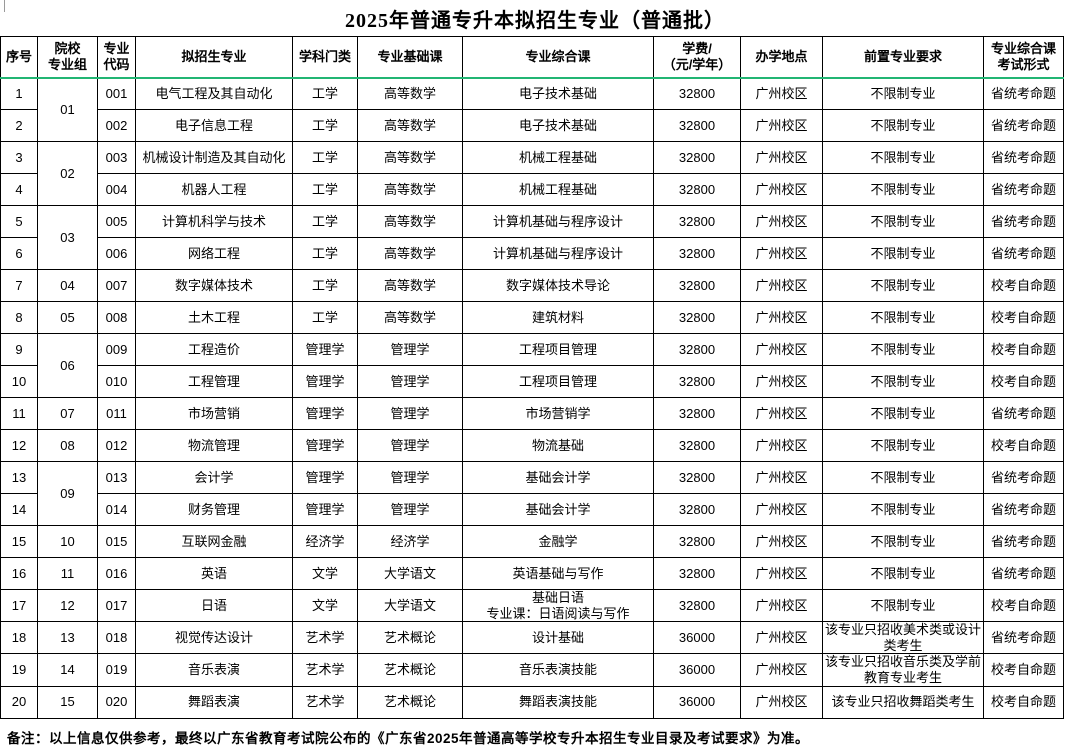 The height and width of the screenshot is (749, 1070). I want to click on cell-code: 009, so click(116, 349).